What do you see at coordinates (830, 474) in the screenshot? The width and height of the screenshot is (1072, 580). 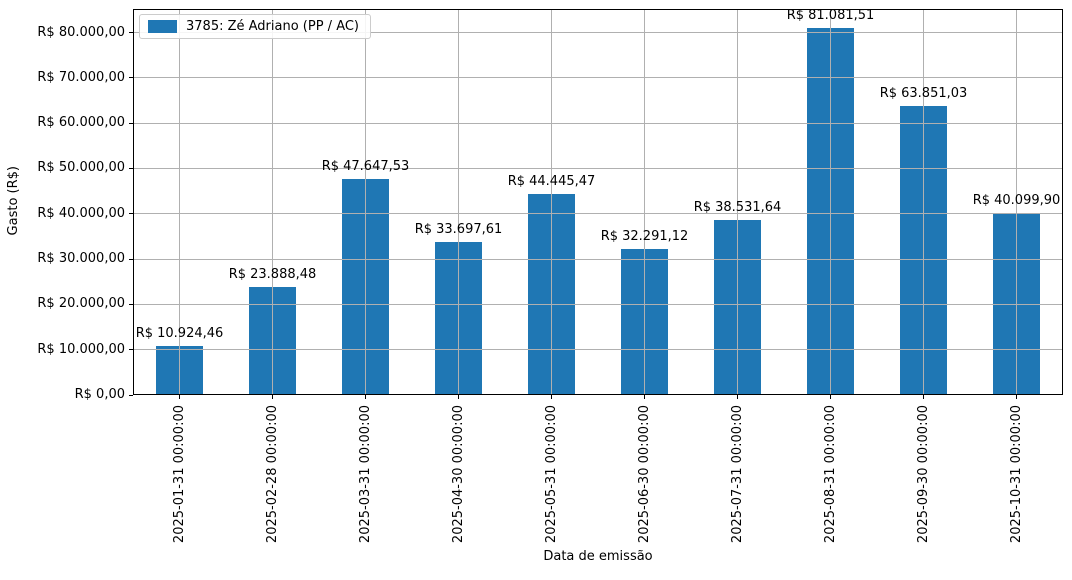 I see `x-tick-label: 2025-08-31 00:00:00` at bounding box center [830, 474].